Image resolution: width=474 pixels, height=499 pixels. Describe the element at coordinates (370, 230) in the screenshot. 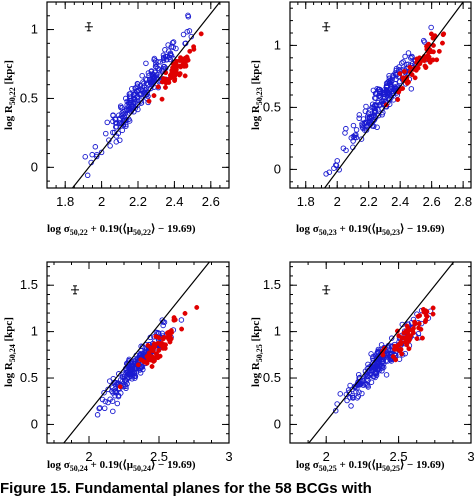

I see `x-axis-label: log σ50,23 + 0.19(⟨μ50,23⟩ − 19.69)` at that location.